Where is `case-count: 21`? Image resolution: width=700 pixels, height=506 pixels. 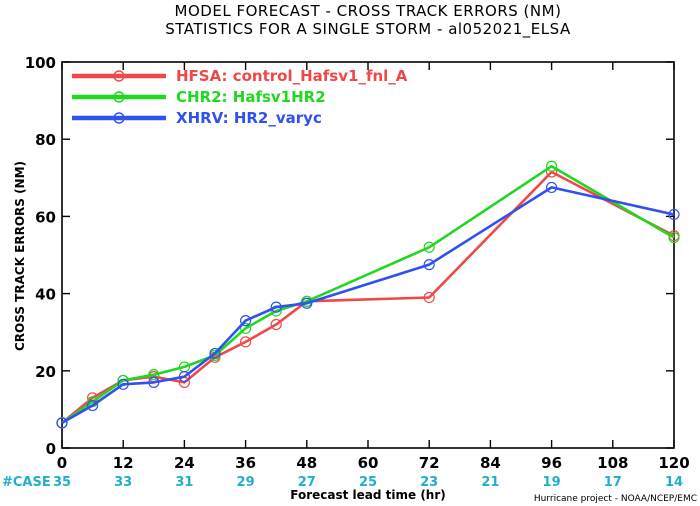
case-count: 21 is located at coordinates (490, 482).